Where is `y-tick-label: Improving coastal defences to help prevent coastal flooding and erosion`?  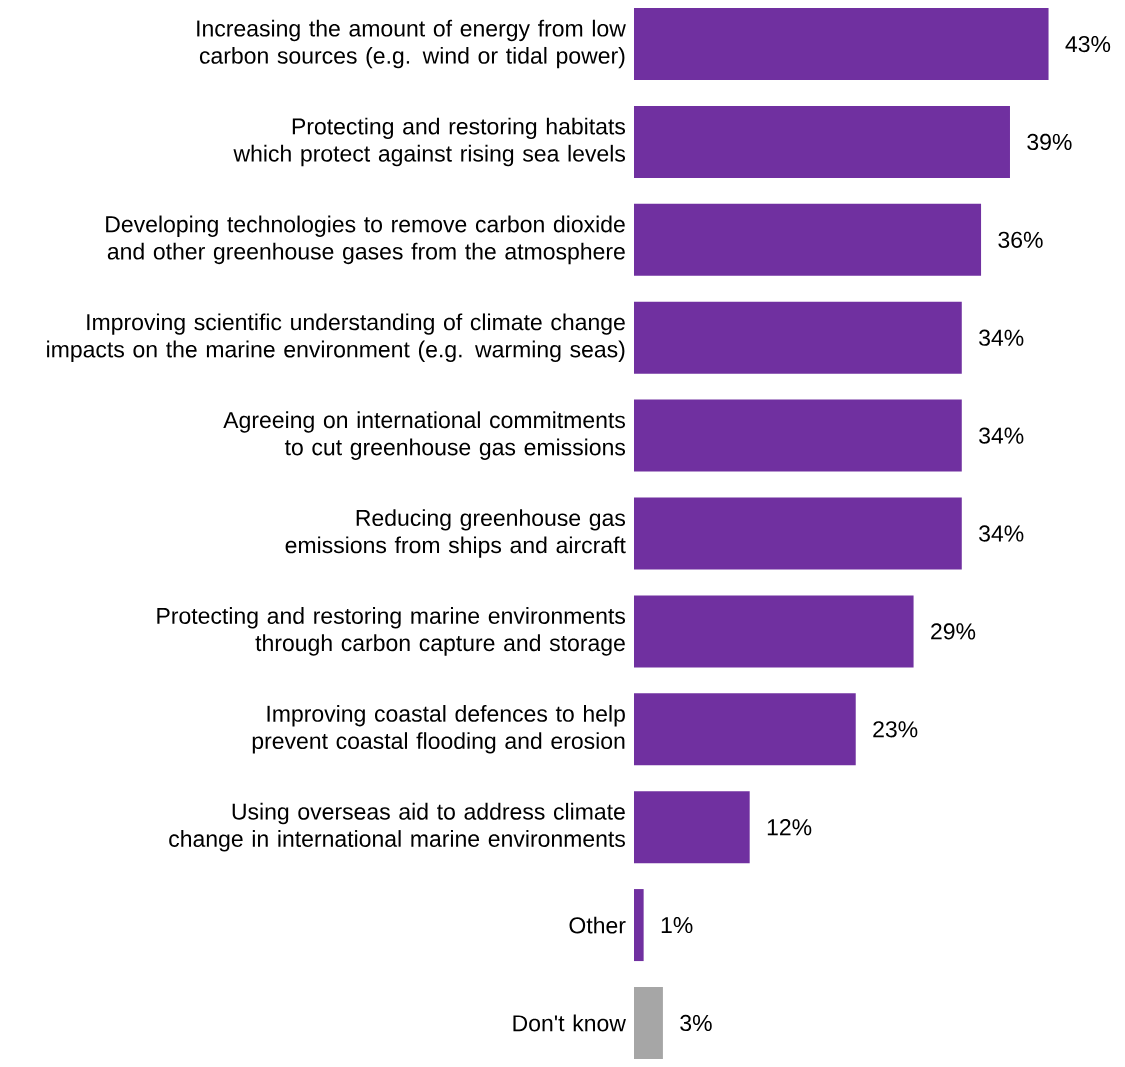 y-tick-label: Improving coastal defences to help prevent coastal flooding and erosion is located at coordinates (438, 729).